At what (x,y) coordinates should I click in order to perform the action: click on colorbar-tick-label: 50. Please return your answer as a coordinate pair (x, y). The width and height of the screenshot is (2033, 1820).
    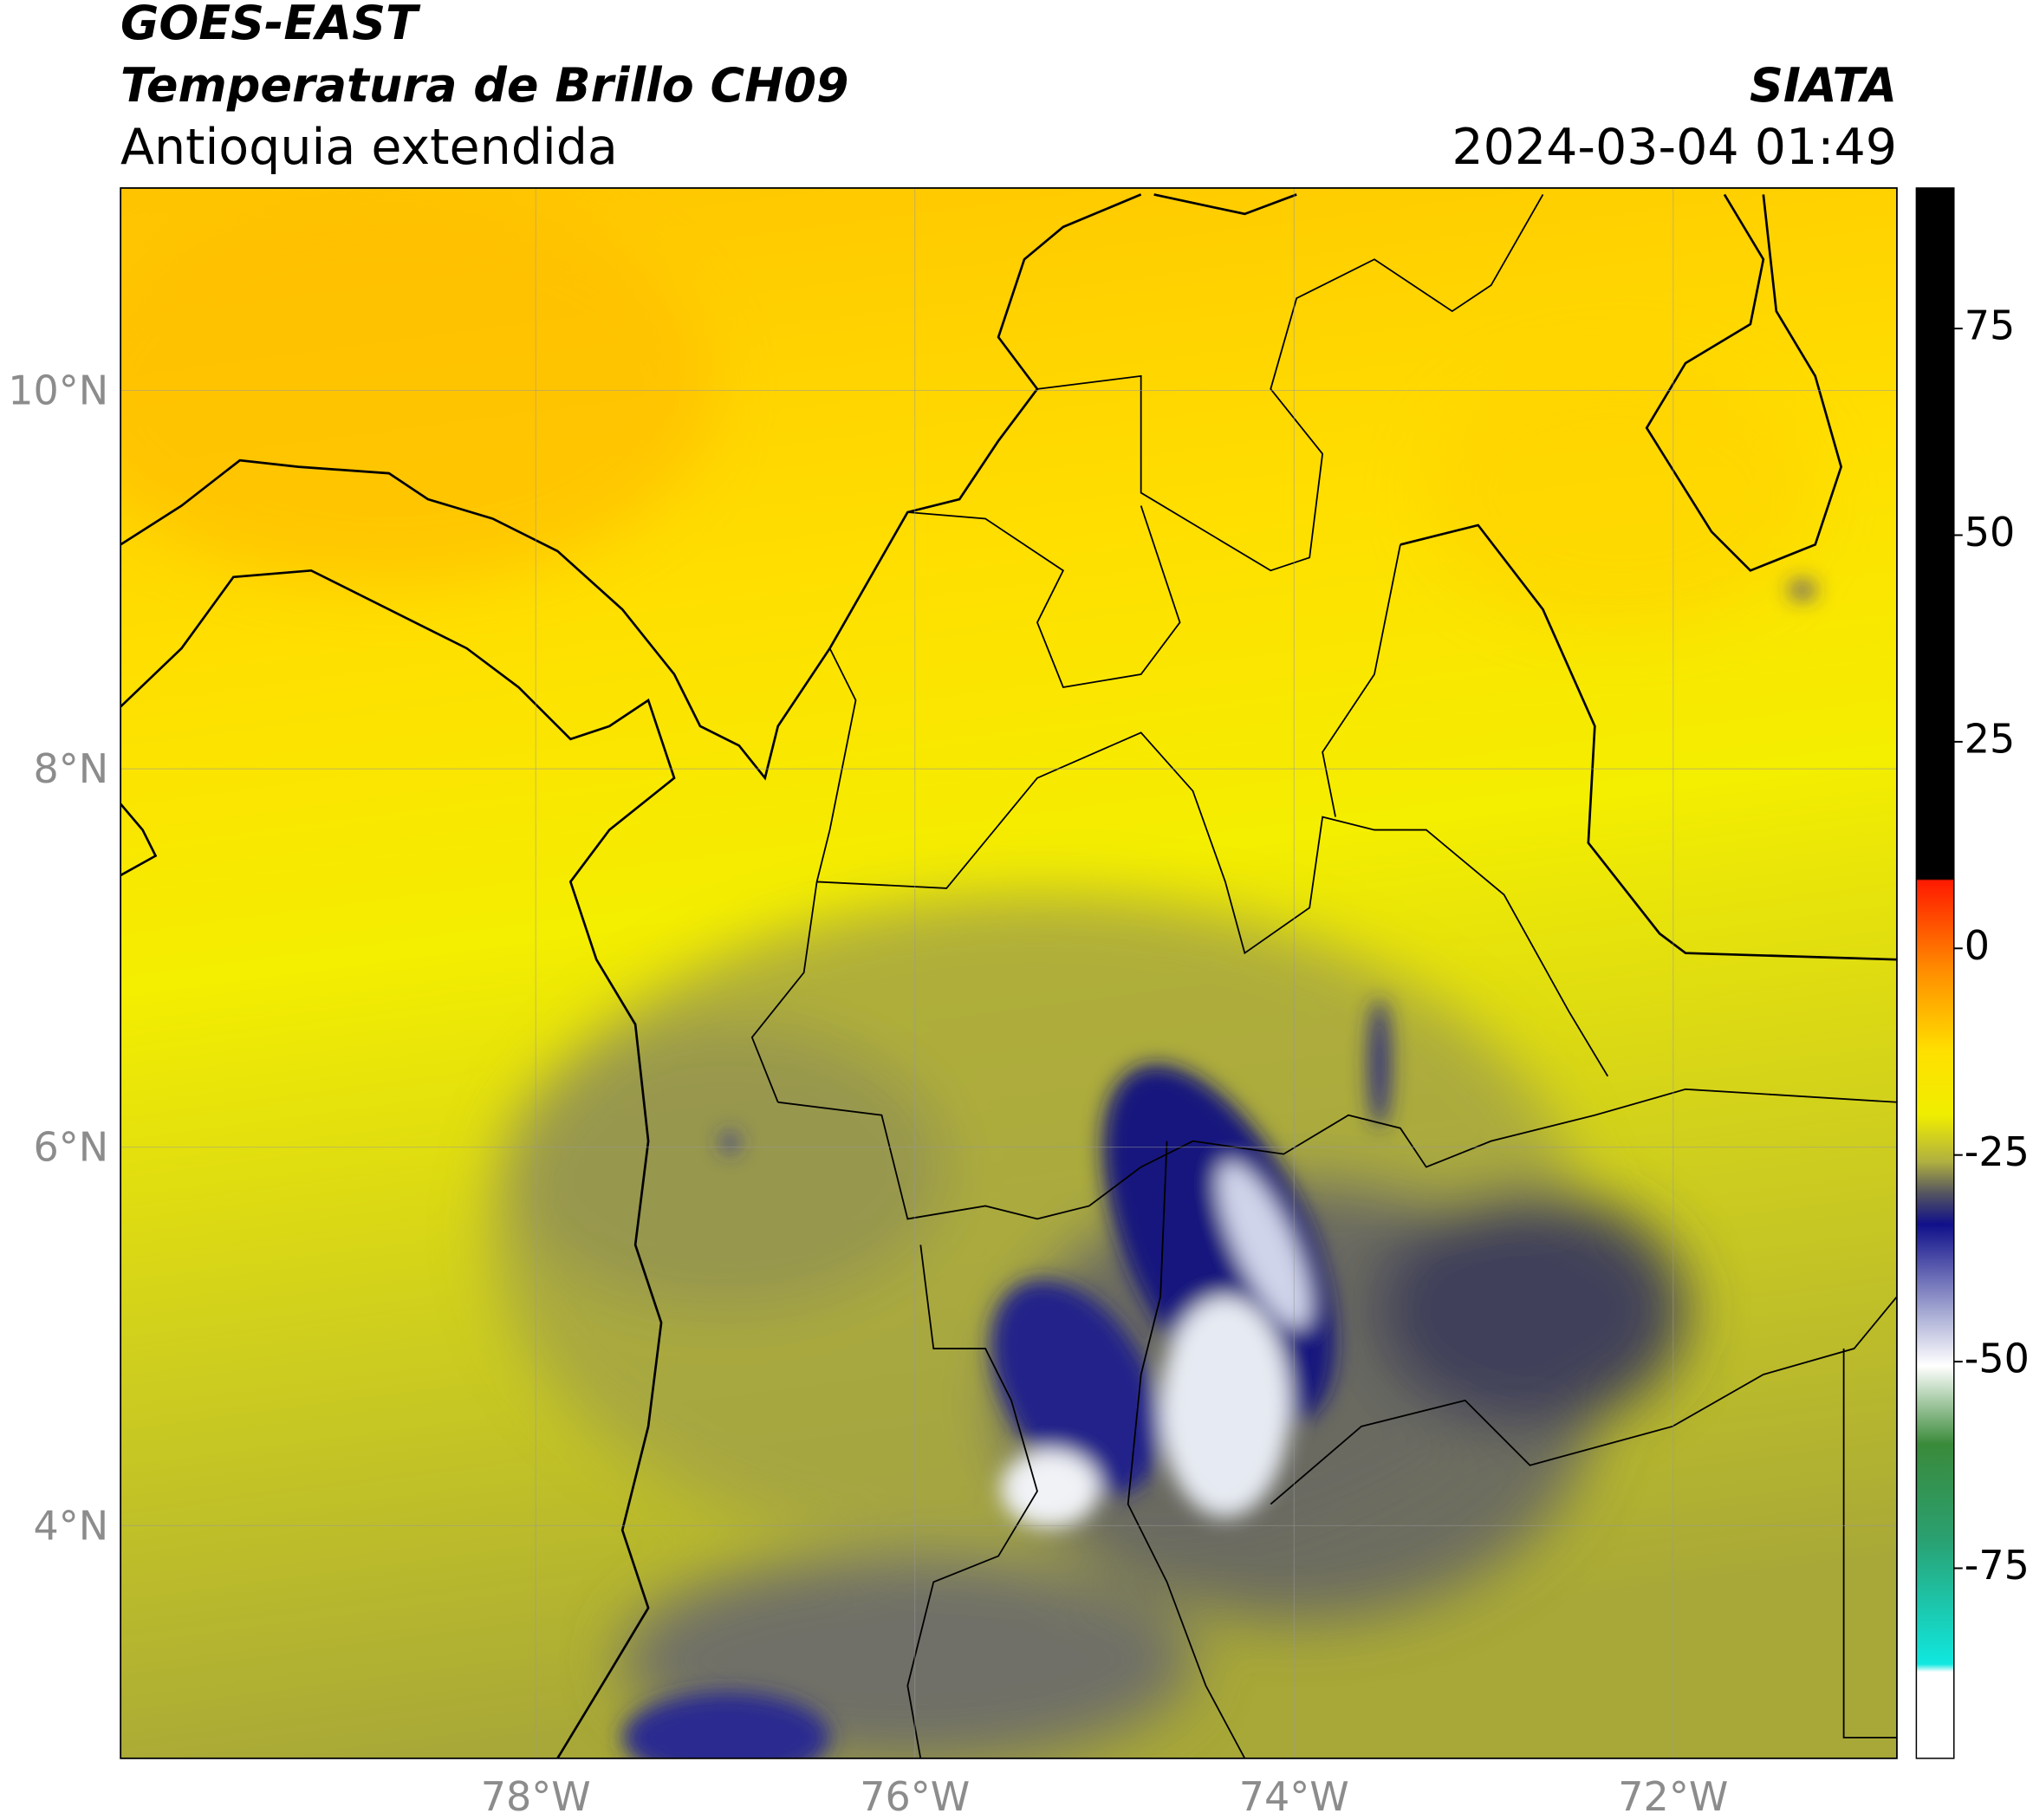
    Looking at the image, I should click on (1990, 532).